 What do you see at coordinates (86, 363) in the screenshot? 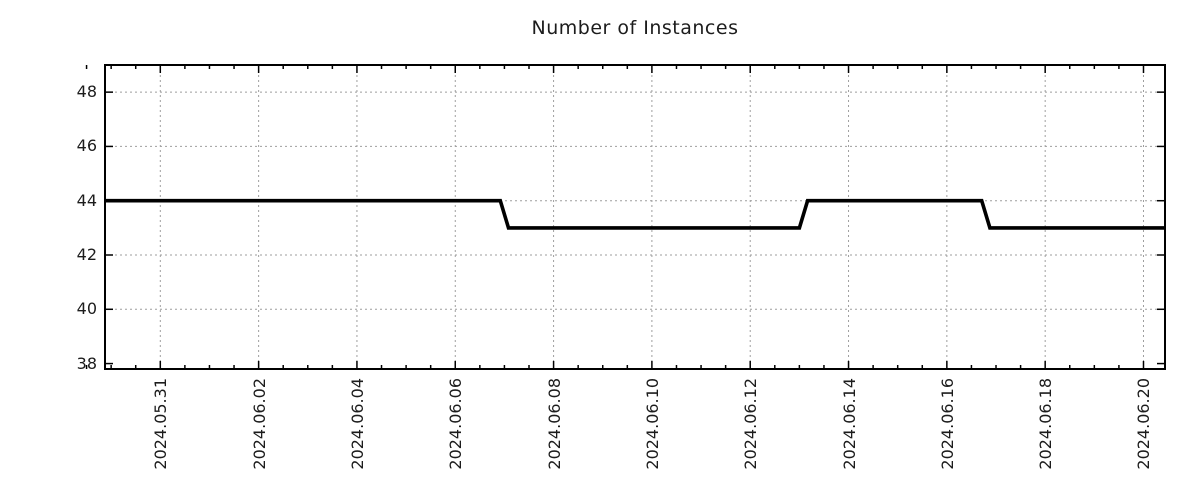
I see `y-tick-label: 38` at bounding box center [86, 363].